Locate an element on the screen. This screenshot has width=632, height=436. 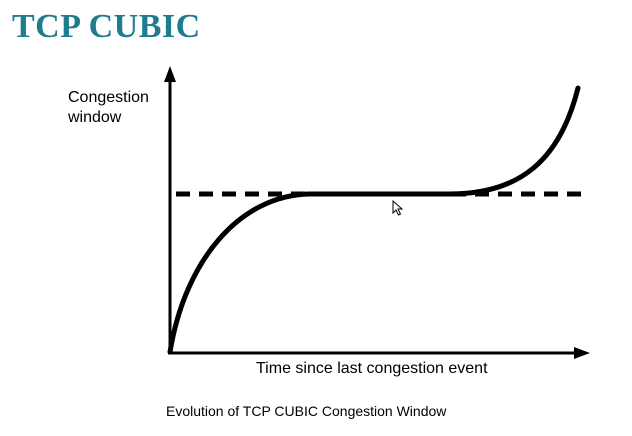
x-axis-label: Time since last congestion event is located at coordinates (372, 368).